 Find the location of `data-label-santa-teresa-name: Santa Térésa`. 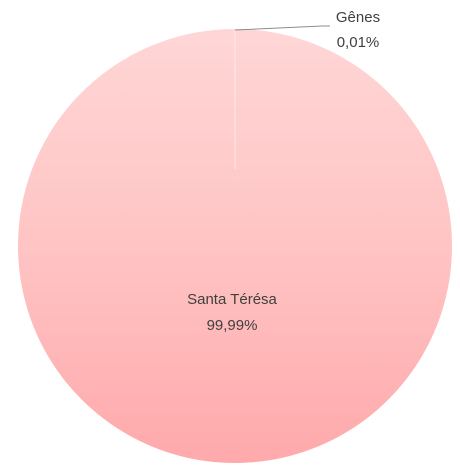

data-label-santa-teresa-name: Santa Térésa is located at coordinates (232, 299).